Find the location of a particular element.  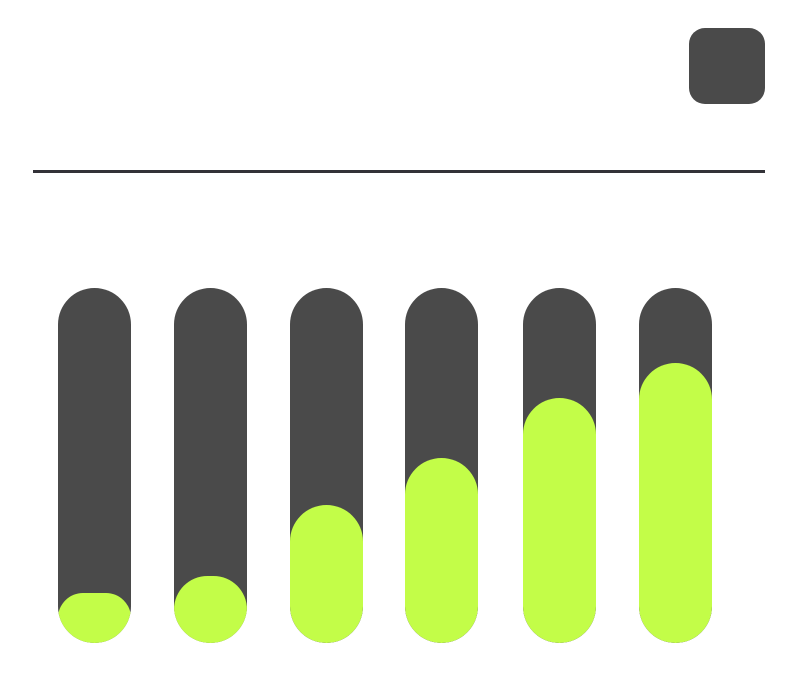

divider is located at coordinates (399, 171).